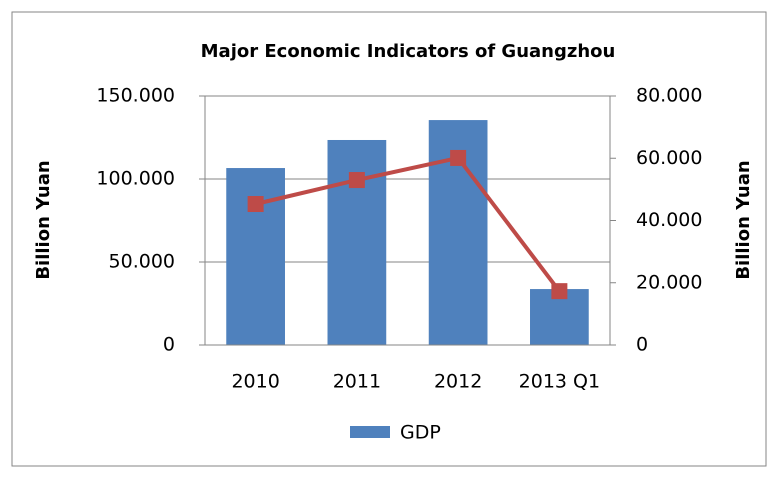 The height and width of the screenshot is (482, 776). Describe the element at coordinates (142, 262) in the screenshot. I see `y-tick-label: 50.000` at that location.